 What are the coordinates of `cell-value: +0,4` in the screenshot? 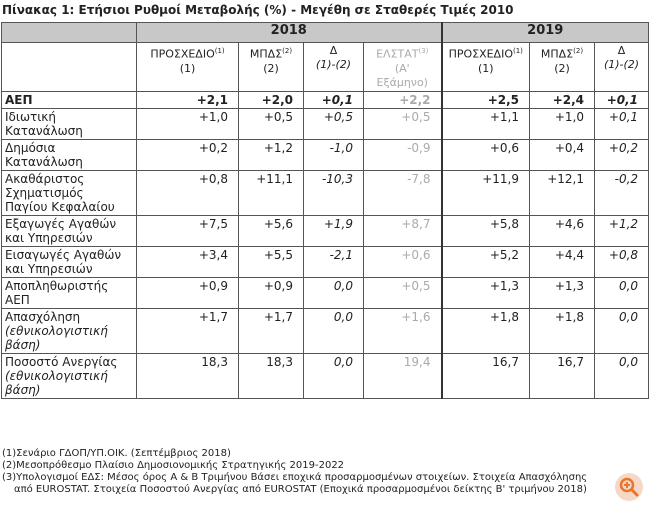 It's located at (562, 154).